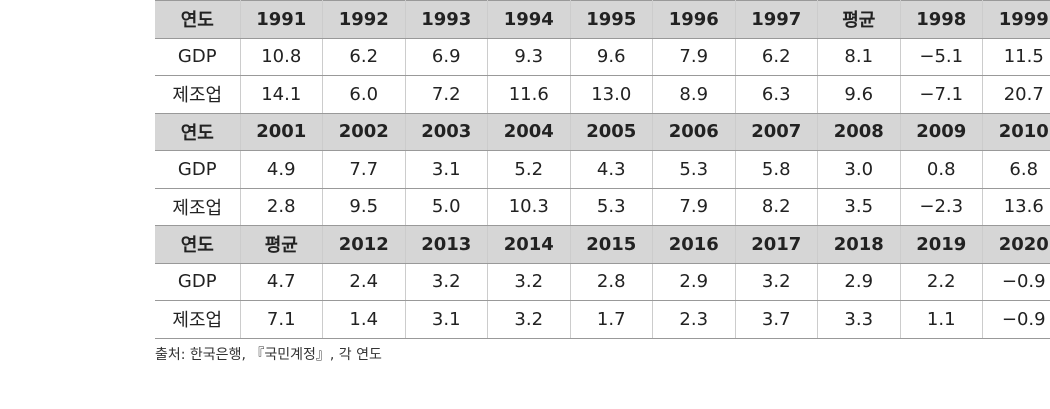  Describe the element at coordinates (941, 319) in the screenshot. I see `cell: 1.1` at that location.